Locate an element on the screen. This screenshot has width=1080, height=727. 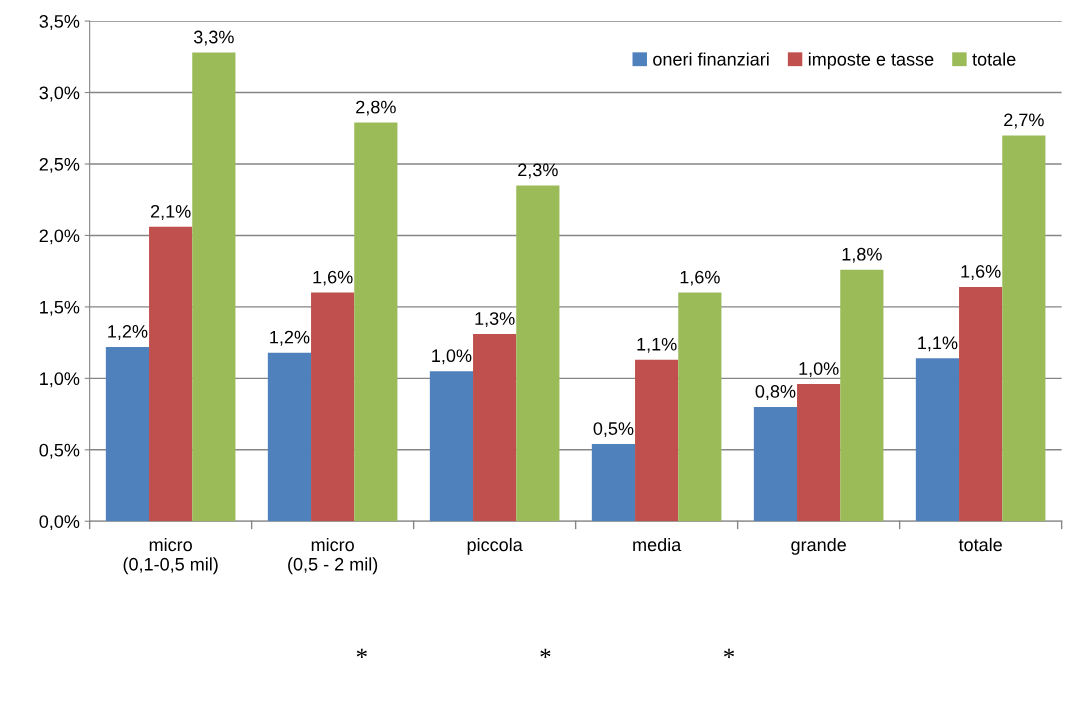
y-tick-label: 0,5% is located at coordinates (59, 451).